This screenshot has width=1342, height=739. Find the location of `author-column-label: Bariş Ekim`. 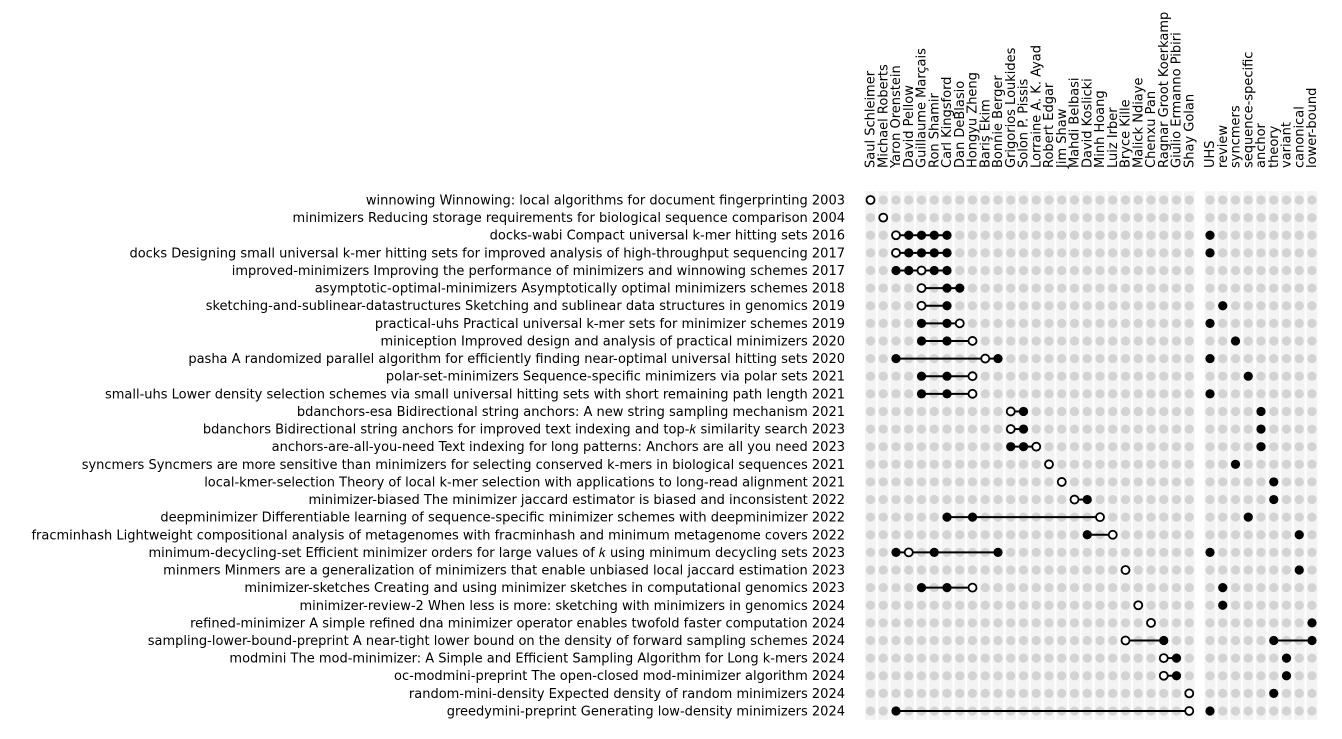

author-column-label: Bariş Ekim is located at coordinates (985, 133).